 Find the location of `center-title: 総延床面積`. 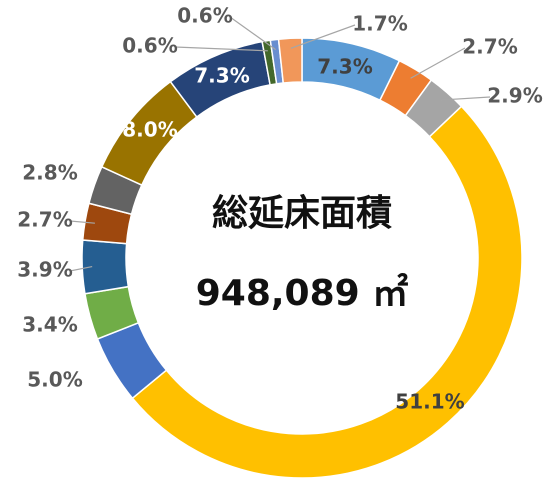

center-title: 総延床面積 is located at coordinates (302, 213).